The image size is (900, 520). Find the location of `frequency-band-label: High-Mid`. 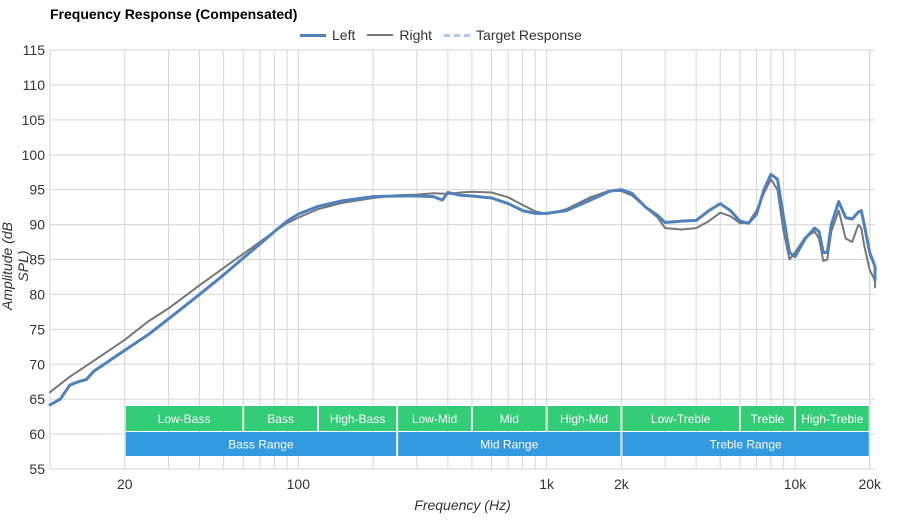

frequency-band-label: High-Mid is located at coordinates (584, 419).